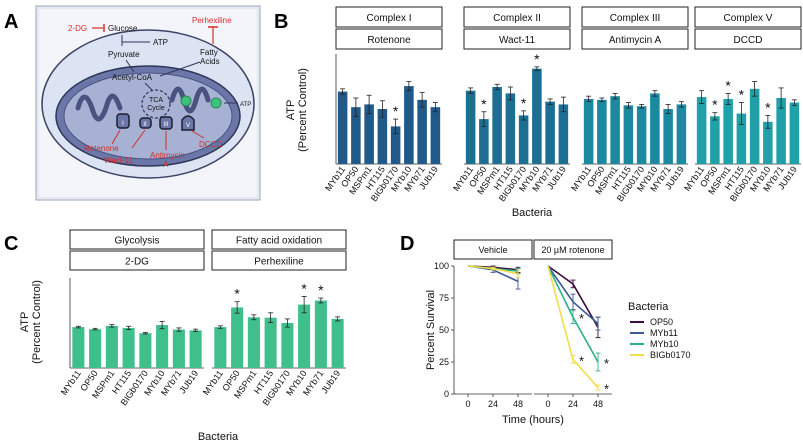 This screenshot has height=445, width=803. I want to click on y-tick-label: 0, so click(446, 394).